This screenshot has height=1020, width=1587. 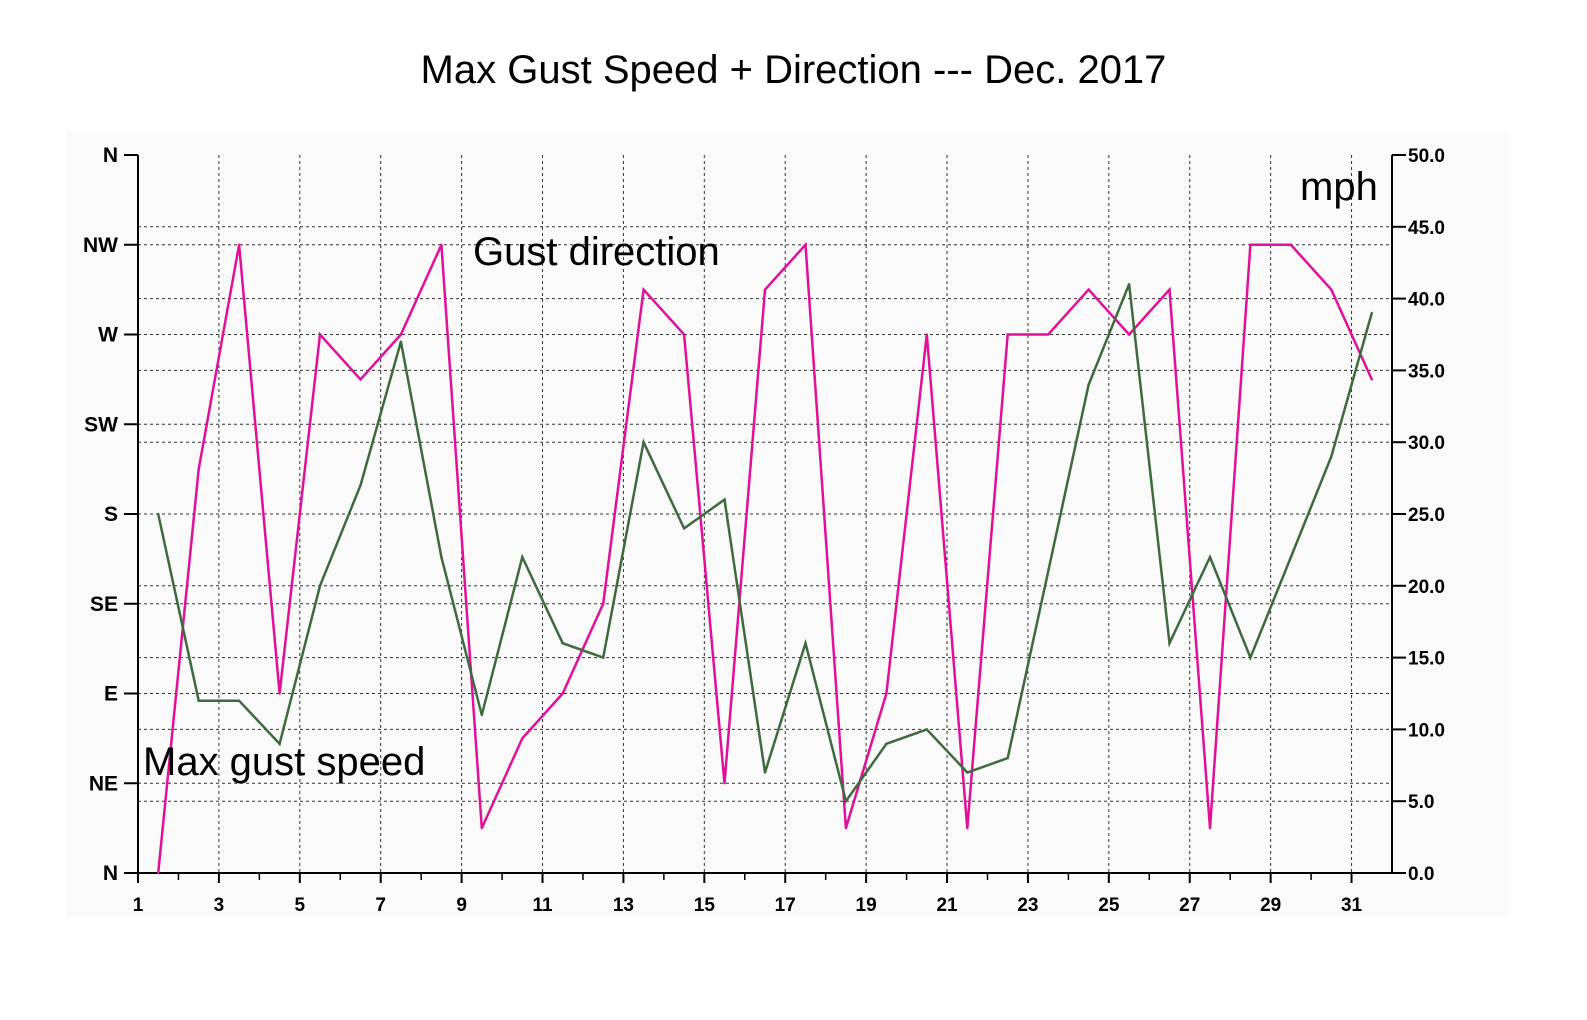 I want to click on x-tick-label: 13, so click(x=623, y=905).